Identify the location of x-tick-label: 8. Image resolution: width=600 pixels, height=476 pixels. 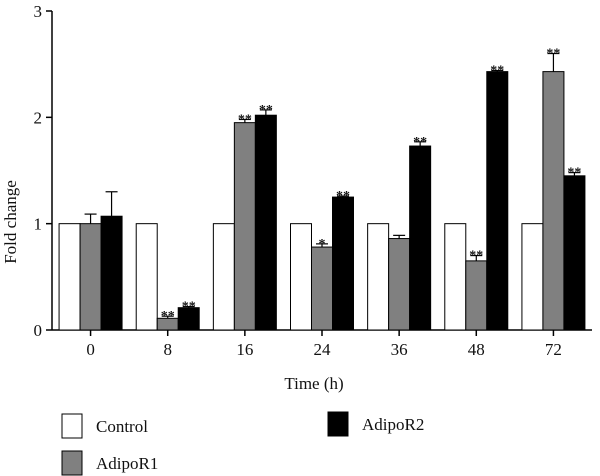
(167, 349).